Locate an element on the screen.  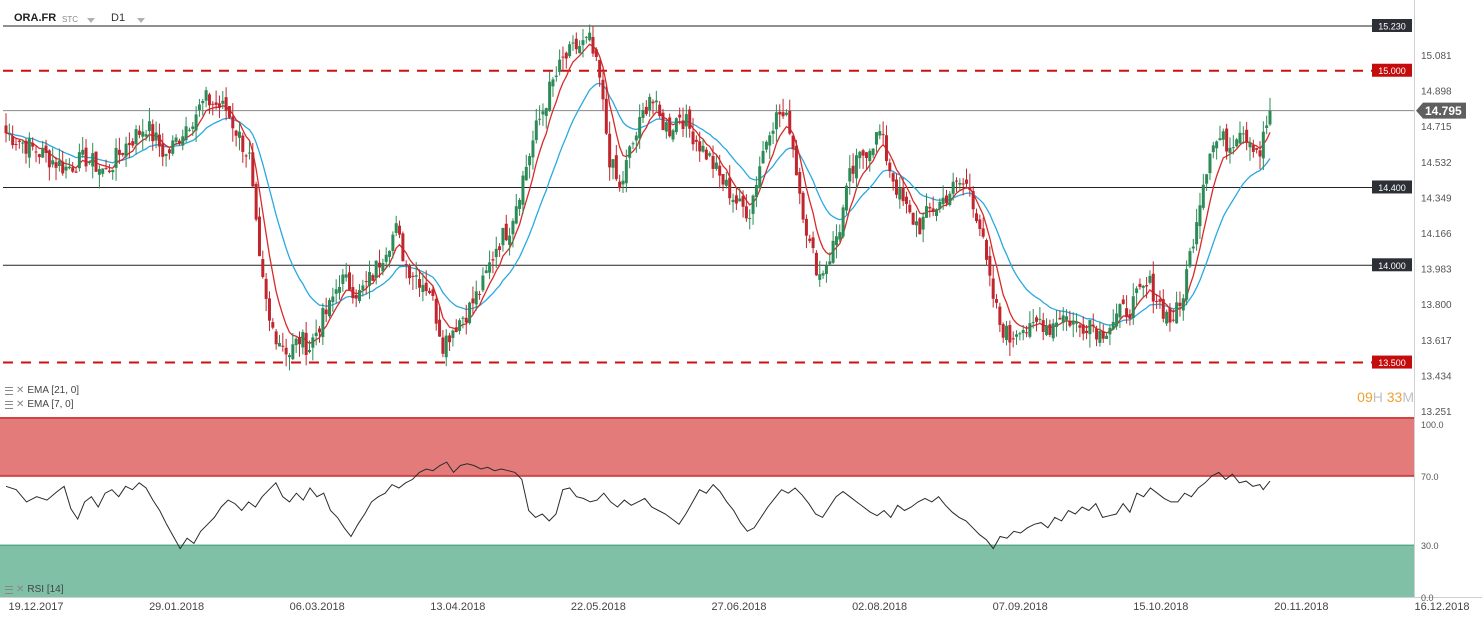
symbol-label: ORA.FR is located at coordinates (35, 18).